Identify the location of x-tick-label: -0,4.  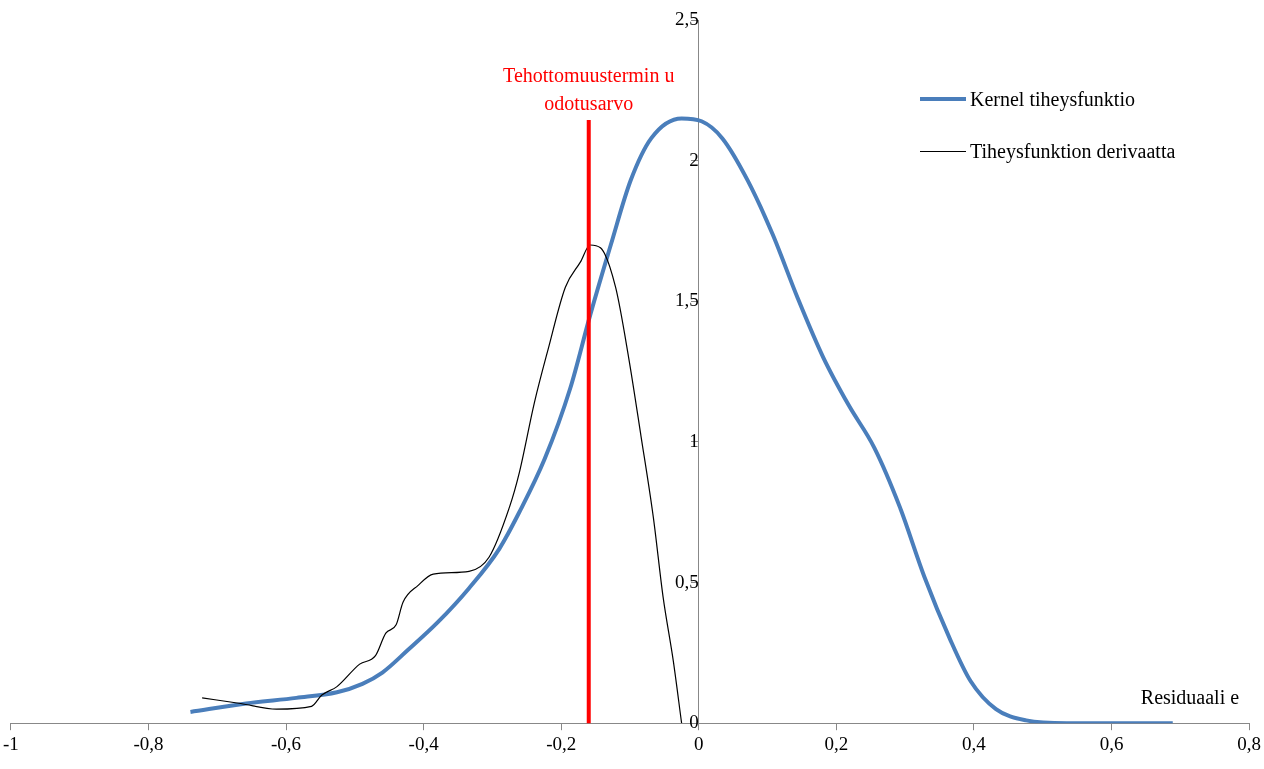
(424, 743).